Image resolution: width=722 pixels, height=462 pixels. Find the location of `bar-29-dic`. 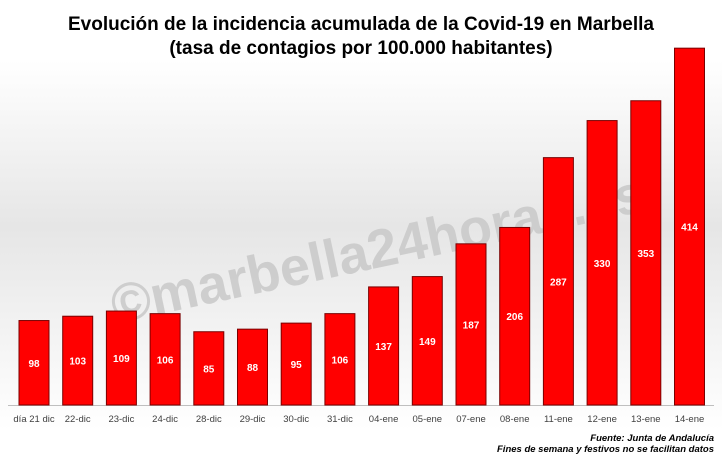

bar-29-dic is located at coordinates (252, 367).